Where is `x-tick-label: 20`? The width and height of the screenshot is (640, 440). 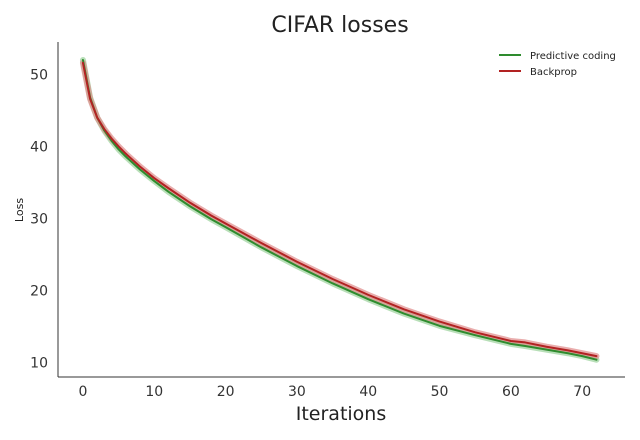 x-tick-label: 20 is located at coordinates (226, 392).